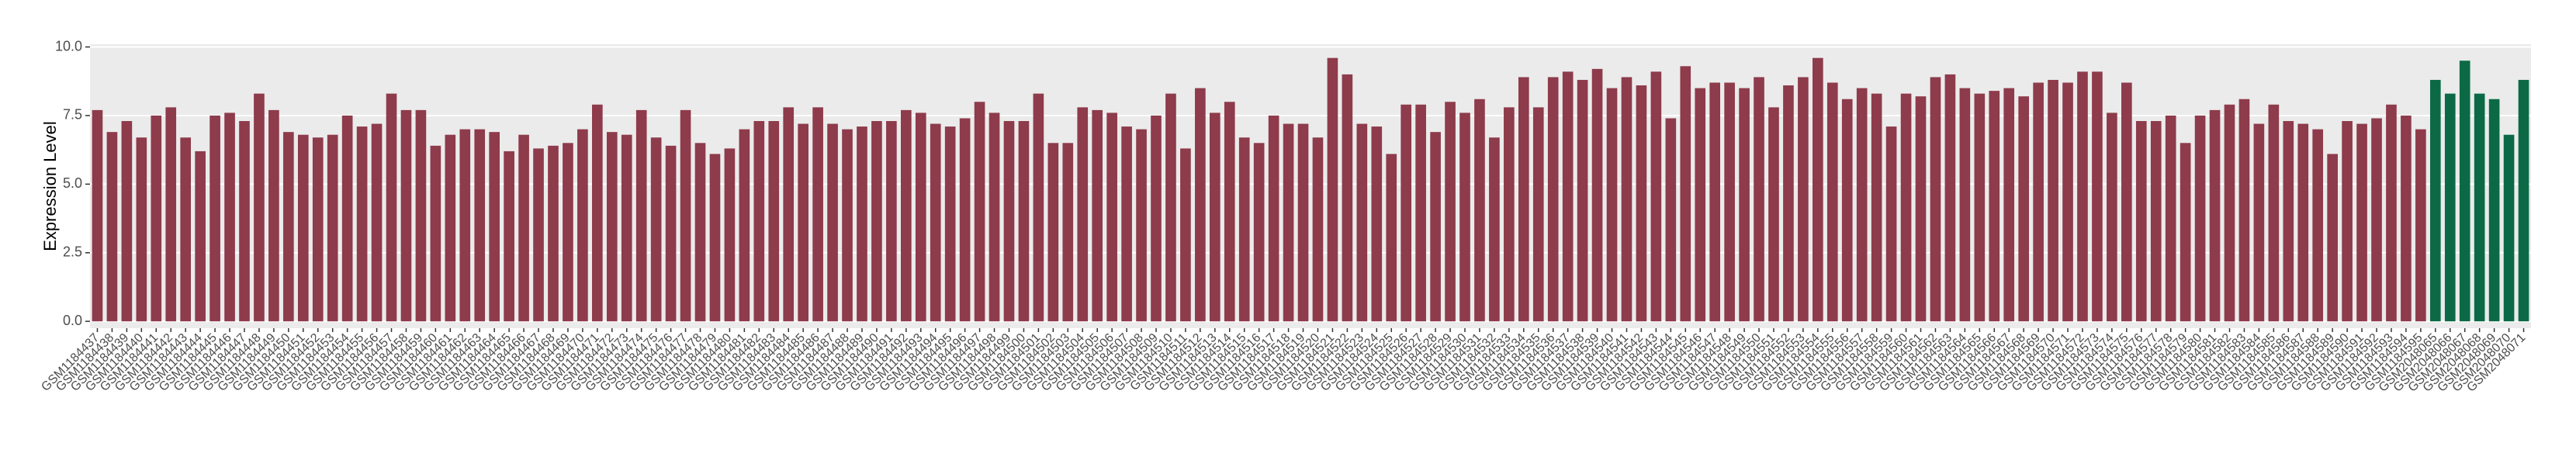 The image size is (2576, 450). I want to click on y-tick-label: 0.0, so click(72, 320).